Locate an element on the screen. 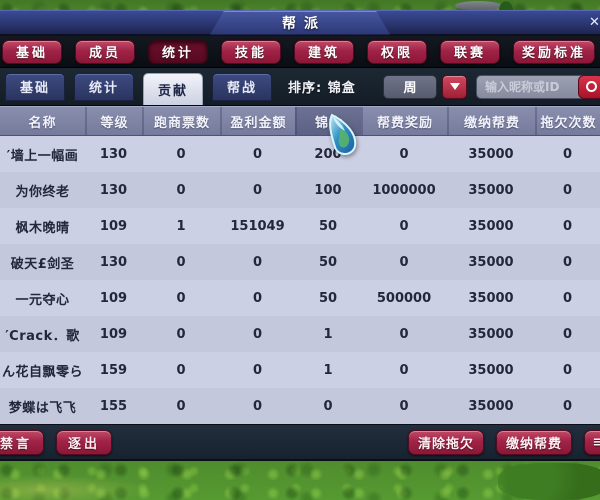 The height and width of the screenshot is (500, 600). window-title: 帮派 is located at coordinates (304, 24).